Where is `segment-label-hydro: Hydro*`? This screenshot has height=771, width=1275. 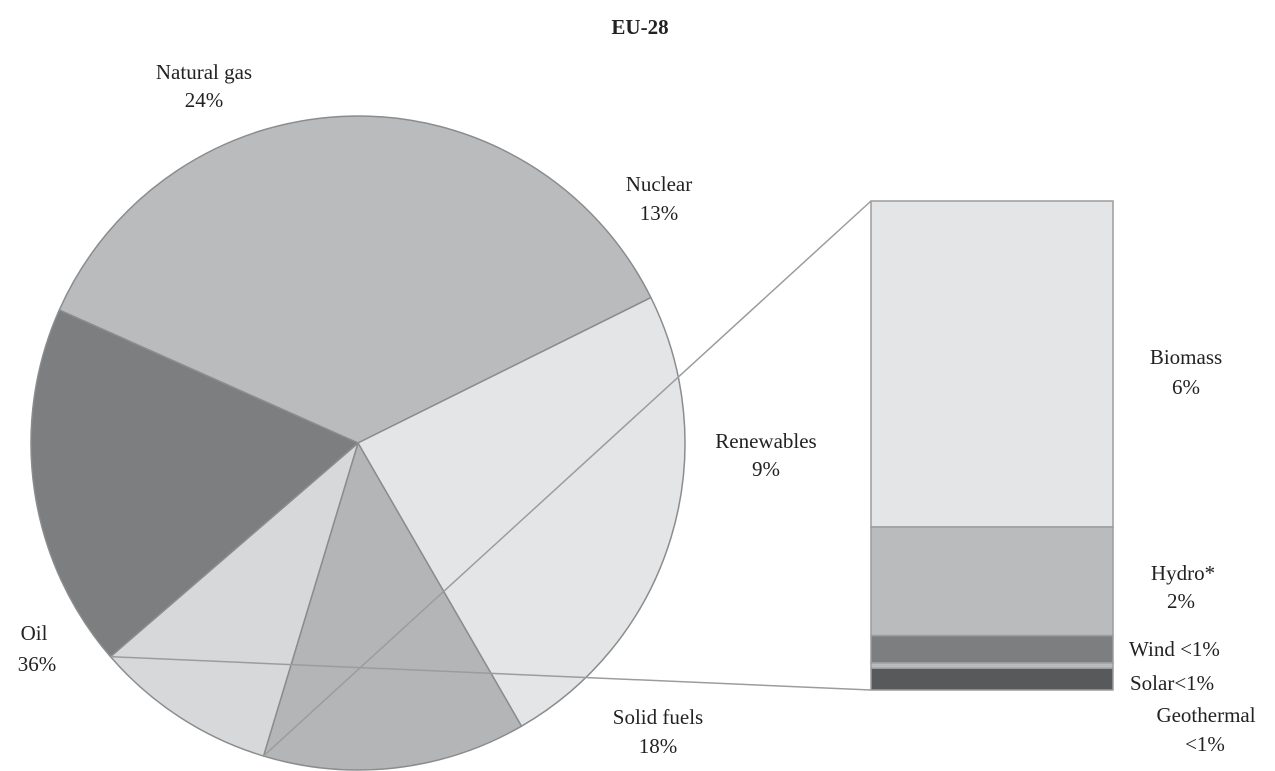
segment-label-hydro: Hydro* is located at coordinates (1183, 573).